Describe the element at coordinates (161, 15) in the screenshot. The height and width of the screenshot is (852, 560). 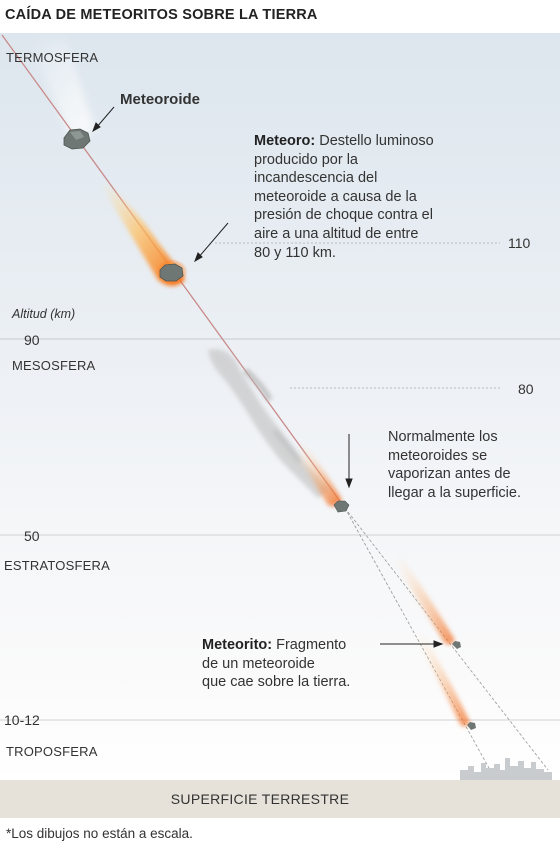
I see `page-title: CAÍDA DE METEORITOS SOBRE LA TIERRA` at that location.